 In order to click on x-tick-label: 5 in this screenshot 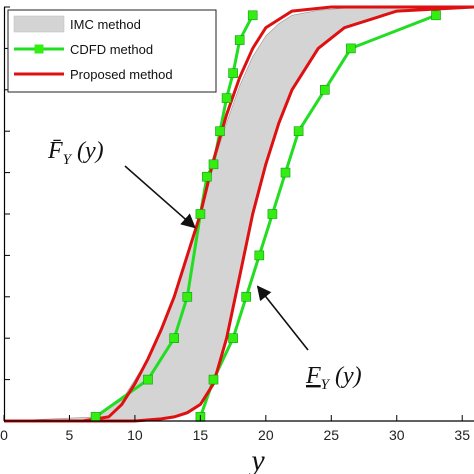, I will do `click(70, 435)`.